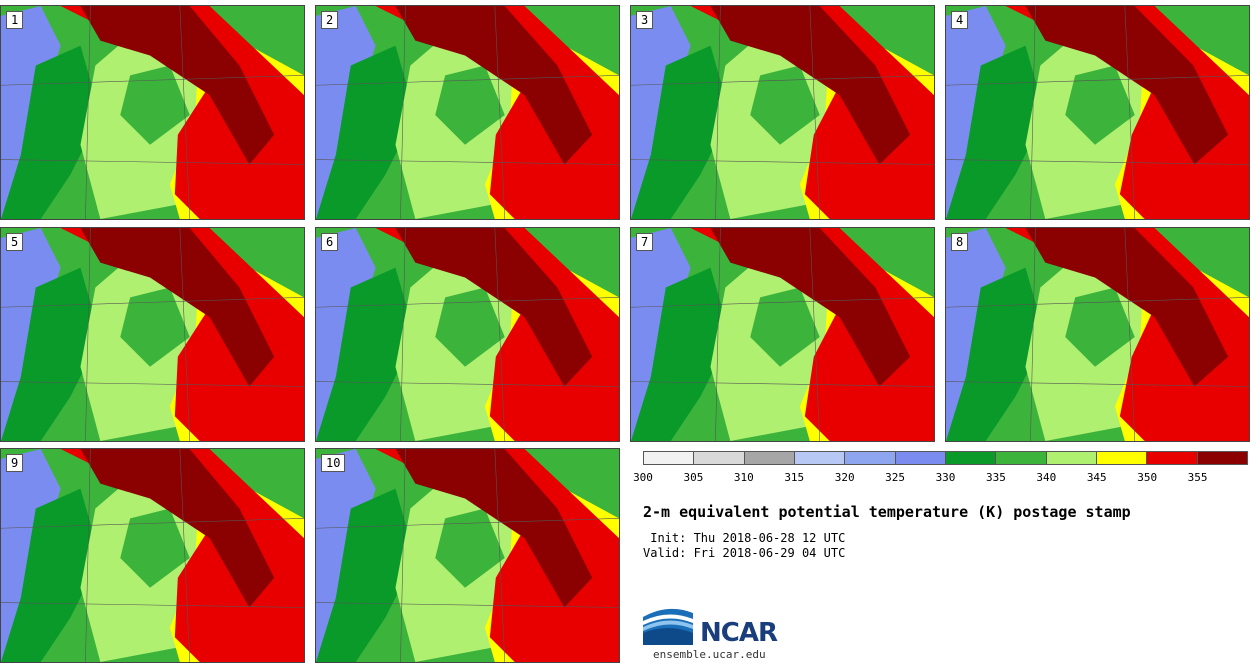 This screenshot has height=663, width=1260. What do you see at coordinates (1096, 477) in the screenshot?
I see `colorbar-tick-label: 345` at bounding box center [1096, 477].